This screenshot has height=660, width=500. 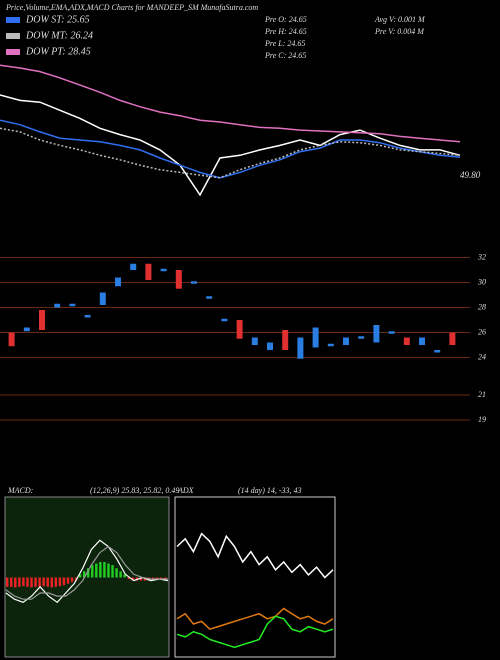 What do you see at coordinates (482, 306) in the screenshot?
I see `y-tick-label: 28` at bounding box center [482, 306].